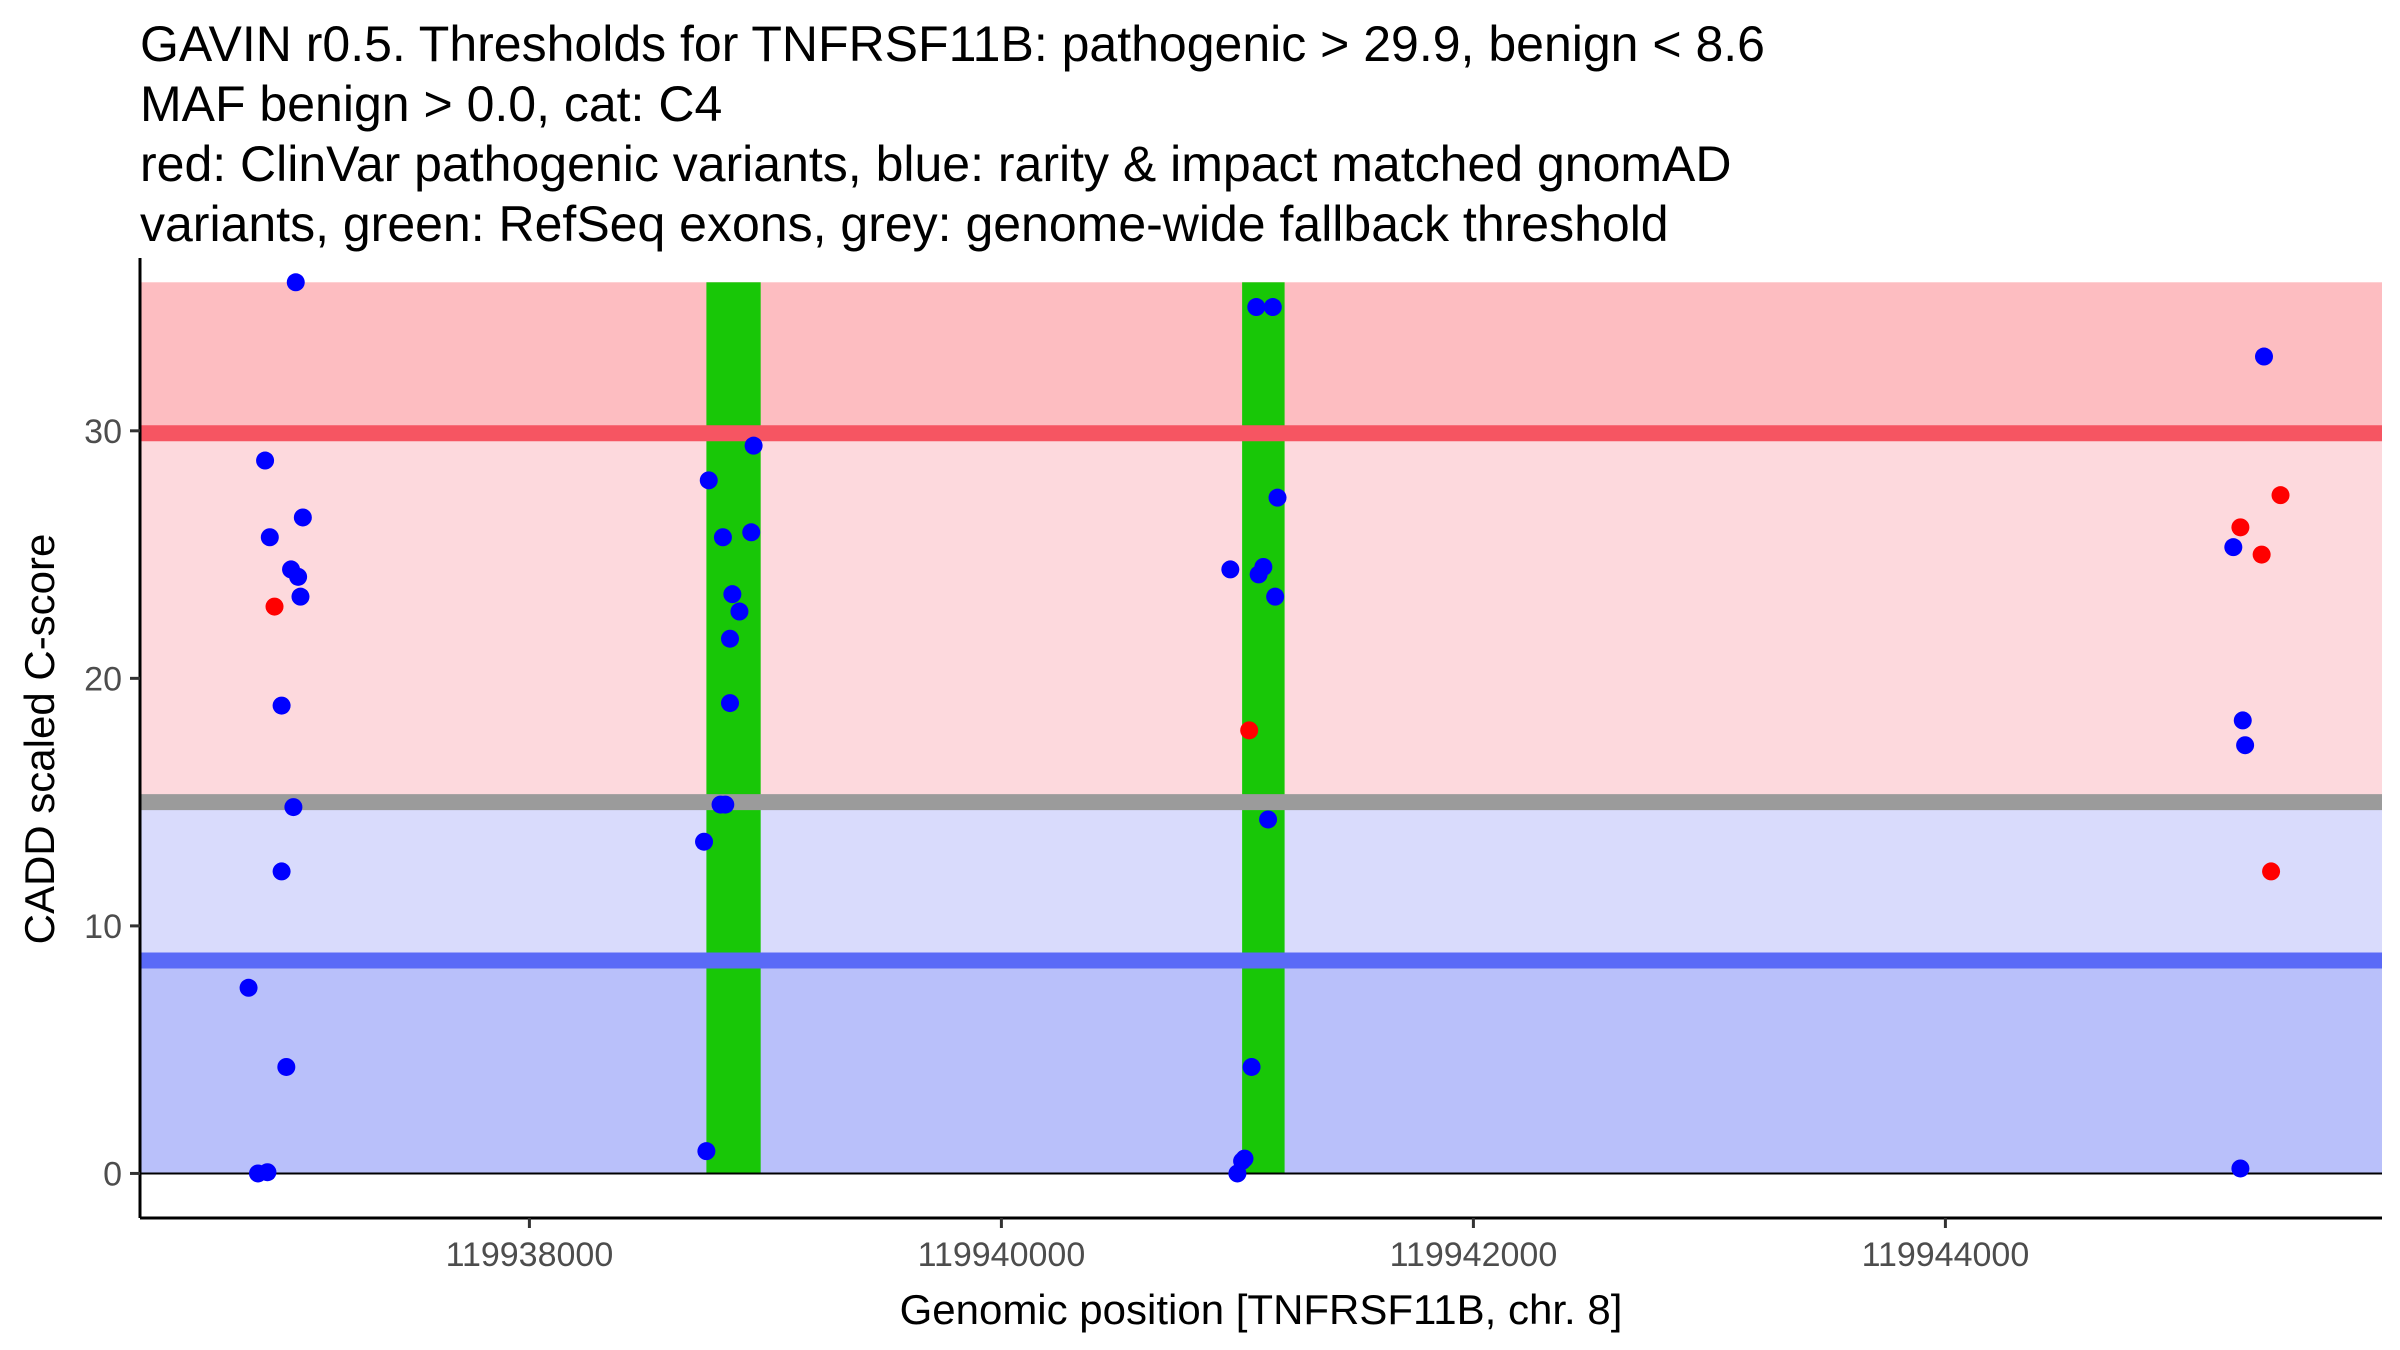 This screenshot has width=2400, height=1350. Describe the element at coordinates (1002, 1255) in the screenshot. I see `x-tick-label: 119940000` at that location.